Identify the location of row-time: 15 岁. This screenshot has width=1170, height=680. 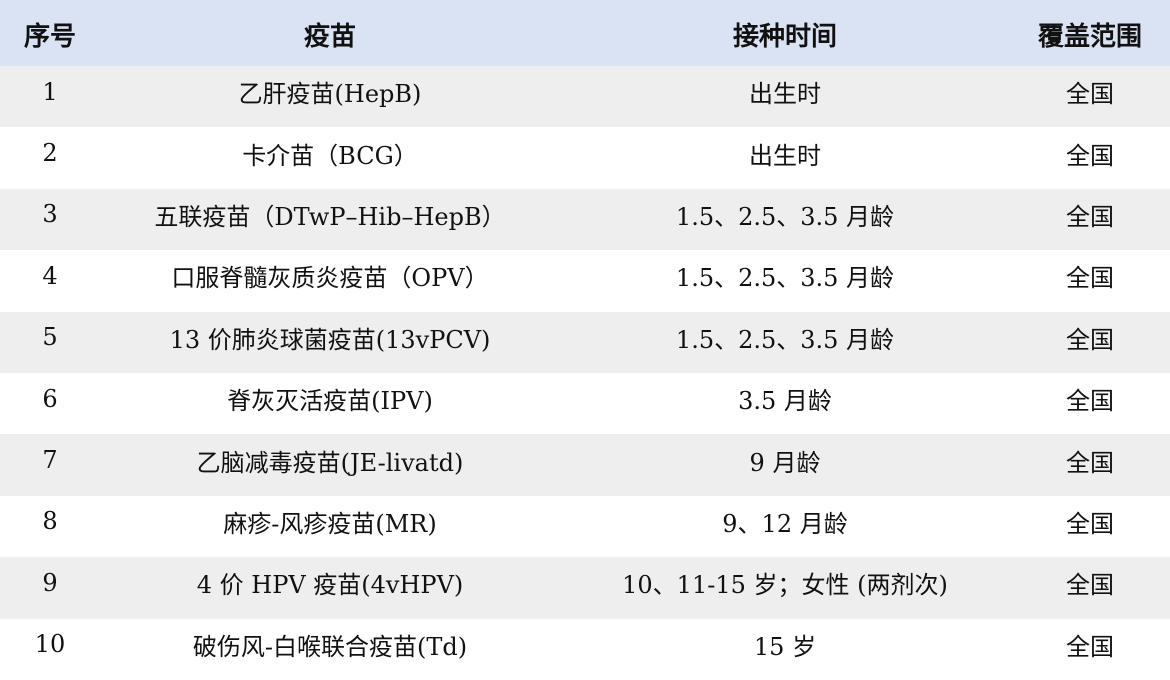
(785, 646).